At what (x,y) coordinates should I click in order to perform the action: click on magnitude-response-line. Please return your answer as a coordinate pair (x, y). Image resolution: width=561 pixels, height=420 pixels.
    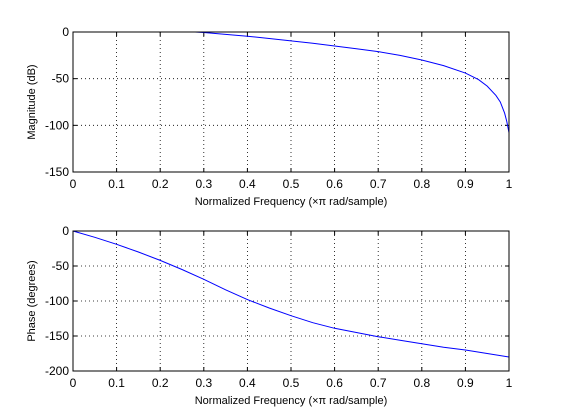
    Looking at the image, I should click on (352, 82).